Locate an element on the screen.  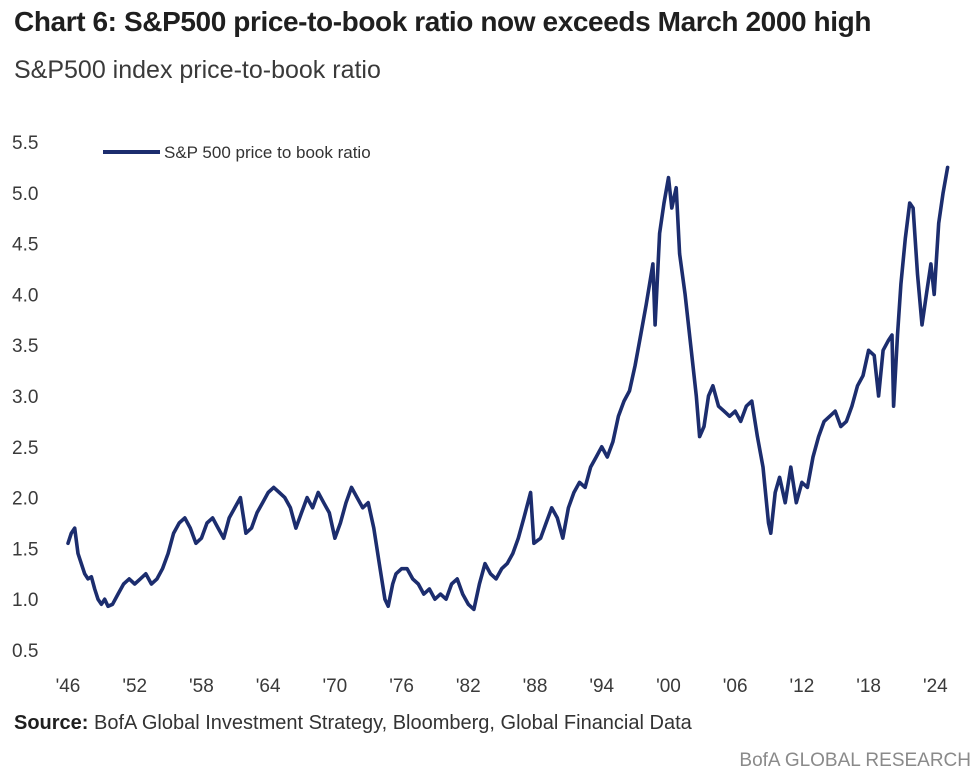
y-tick-label: 2.5 is located at coordinates (25, 448).